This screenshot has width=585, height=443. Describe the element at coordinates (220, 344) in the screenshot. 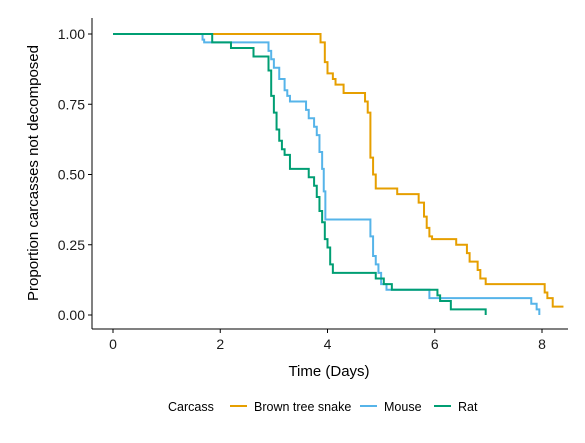

I see `x-tick-label: 2` at that location.